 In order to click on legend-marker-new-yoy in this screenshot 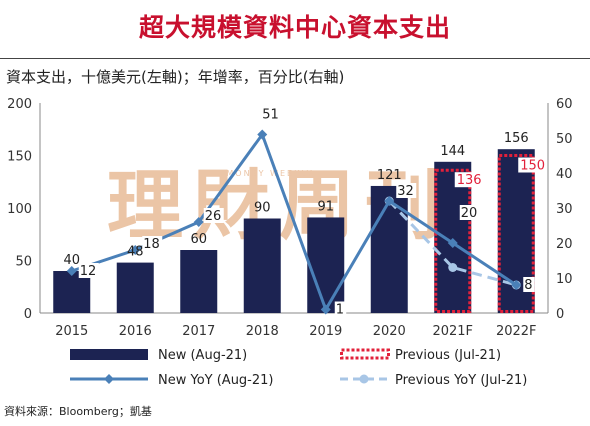, I will do `click(109, 379)`.